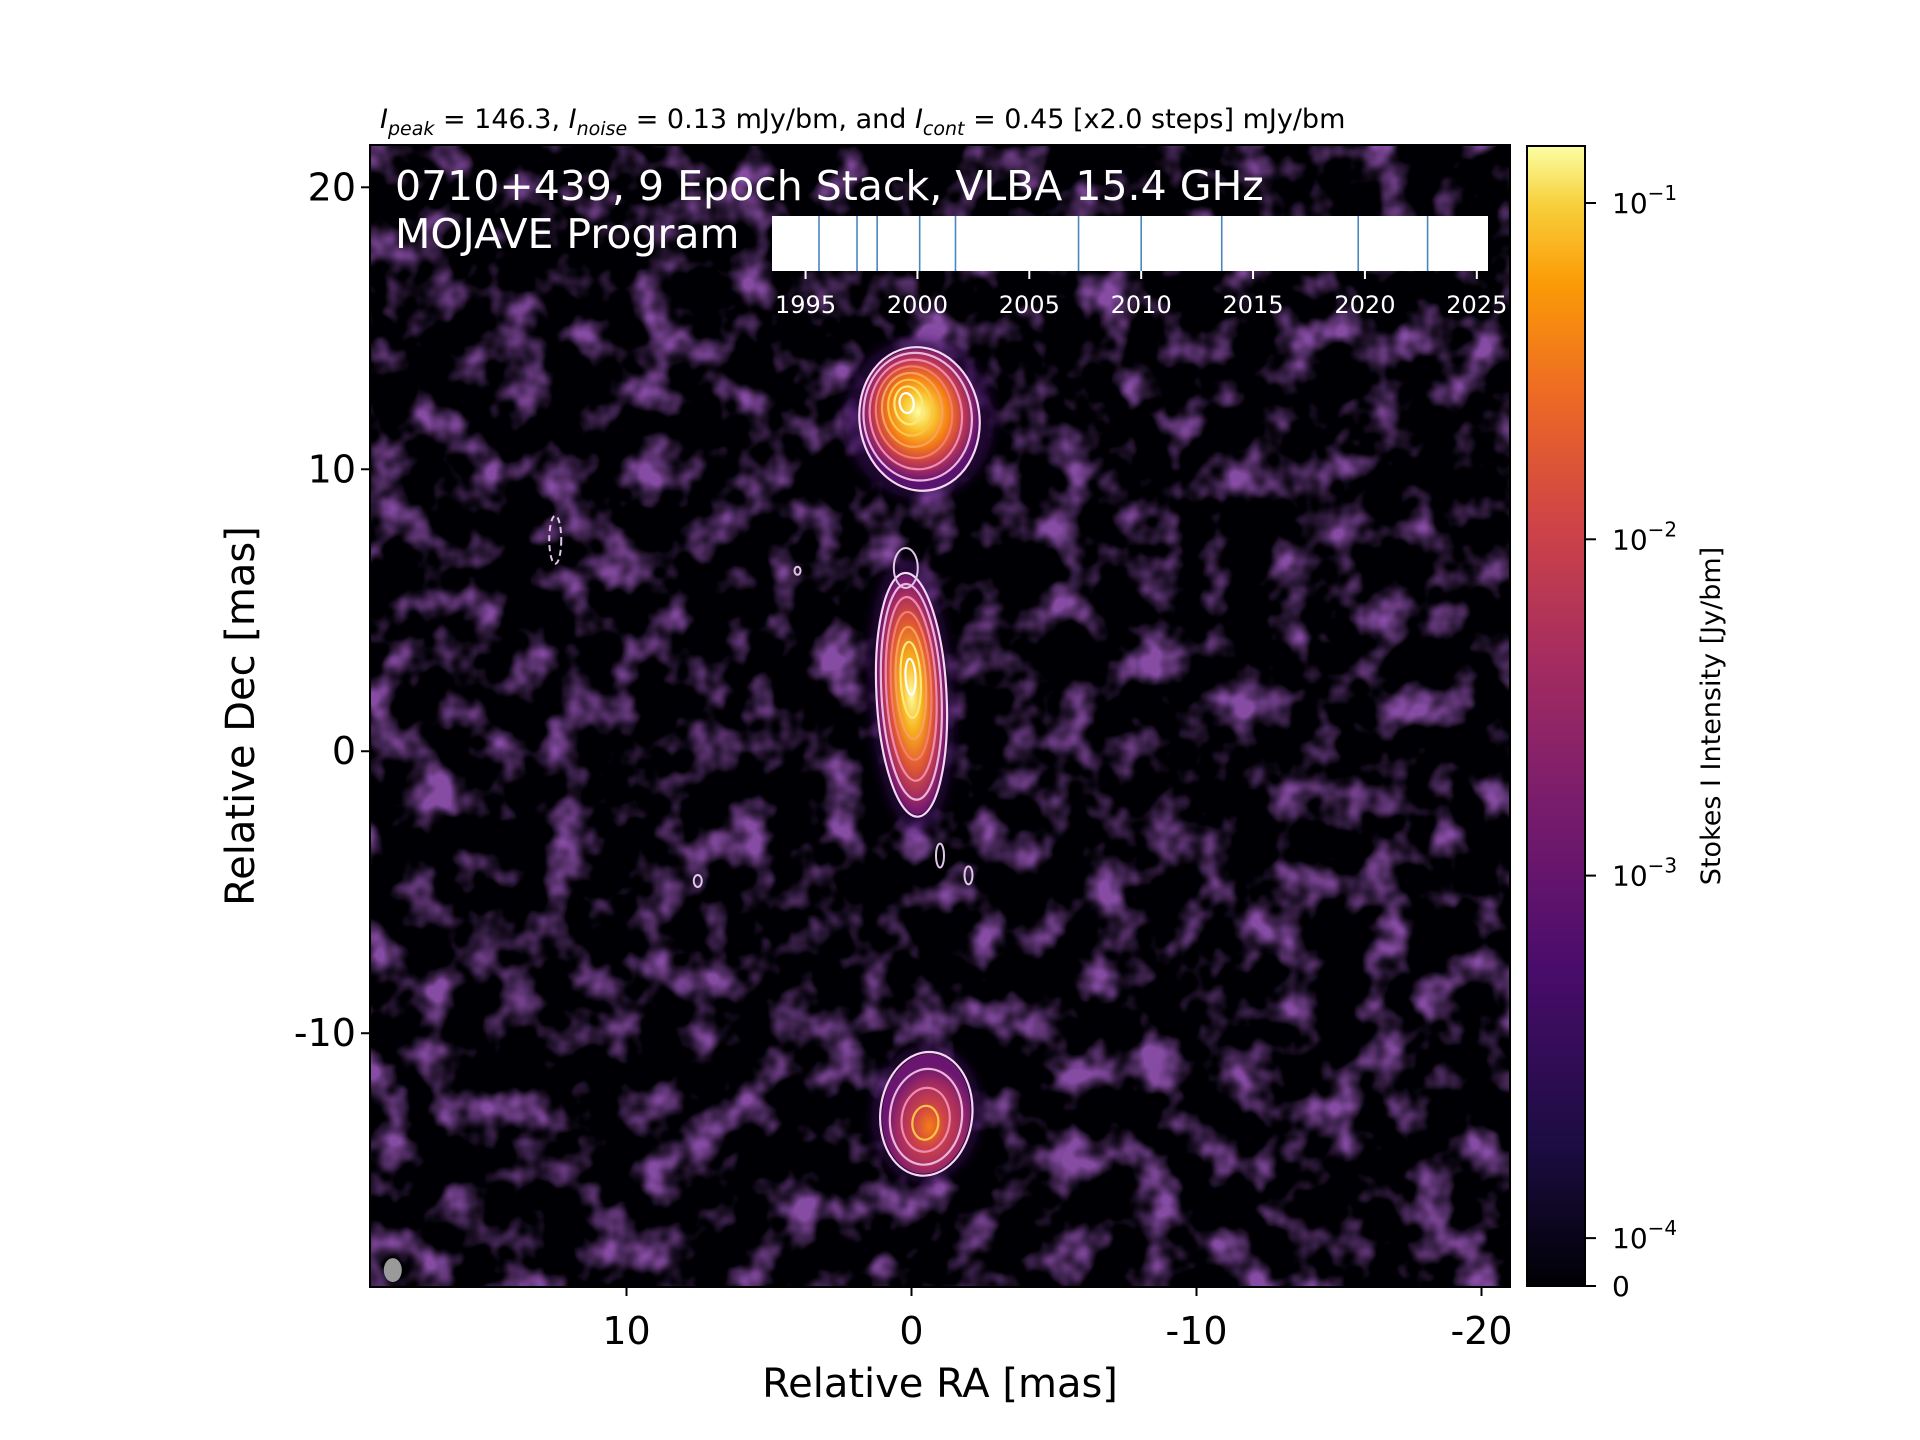  I want to click on y-tick-label: 0, so click(344, 751).